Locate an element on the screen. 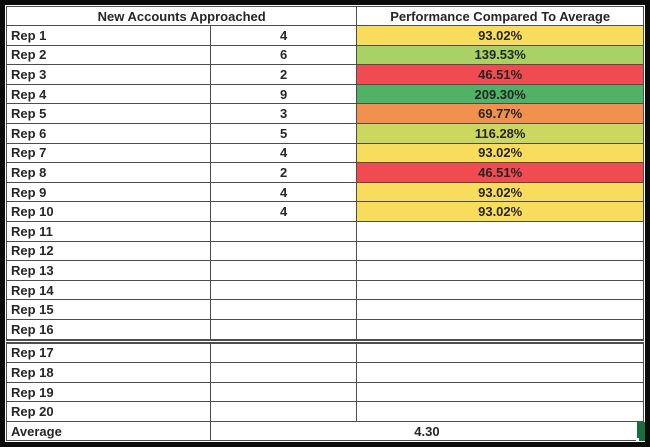 This screenshot has height=447, width=650. table-row: Rep 4 9 209.30% is located at coordinates (325, 94).